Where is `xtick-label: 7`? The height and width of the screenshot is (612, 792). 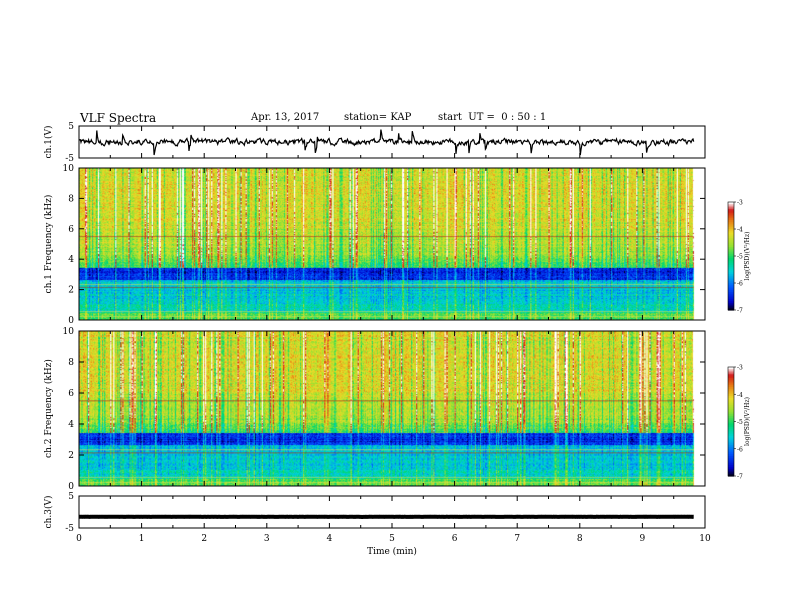
xtick-label: 7 is located at coordinates (517, 539).